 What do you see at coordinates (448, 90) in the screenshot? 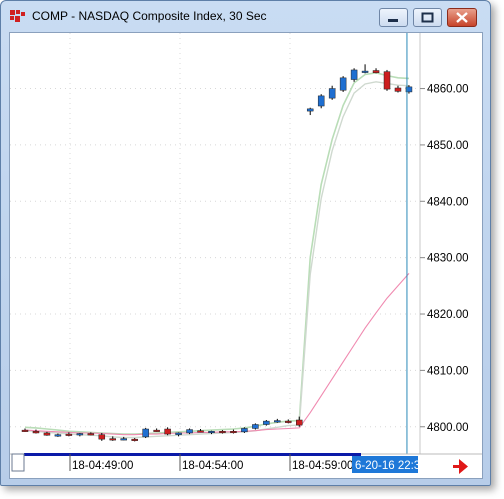
I see `price-tick-label: 4860.00` at bounding box center [448, 90].